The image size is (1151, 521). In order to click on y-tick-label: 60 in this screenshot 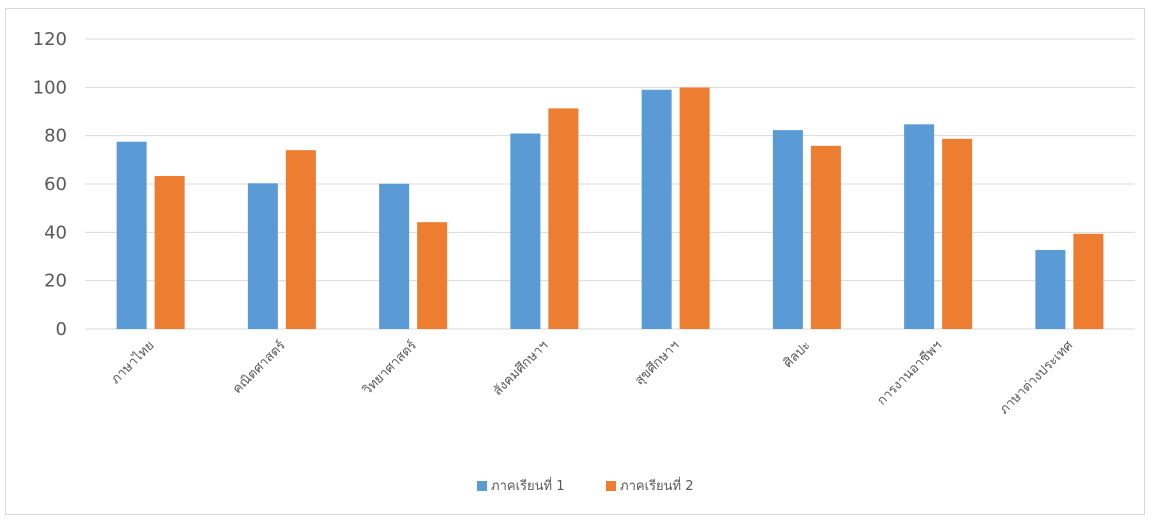, I will do `click(55, 184)`.